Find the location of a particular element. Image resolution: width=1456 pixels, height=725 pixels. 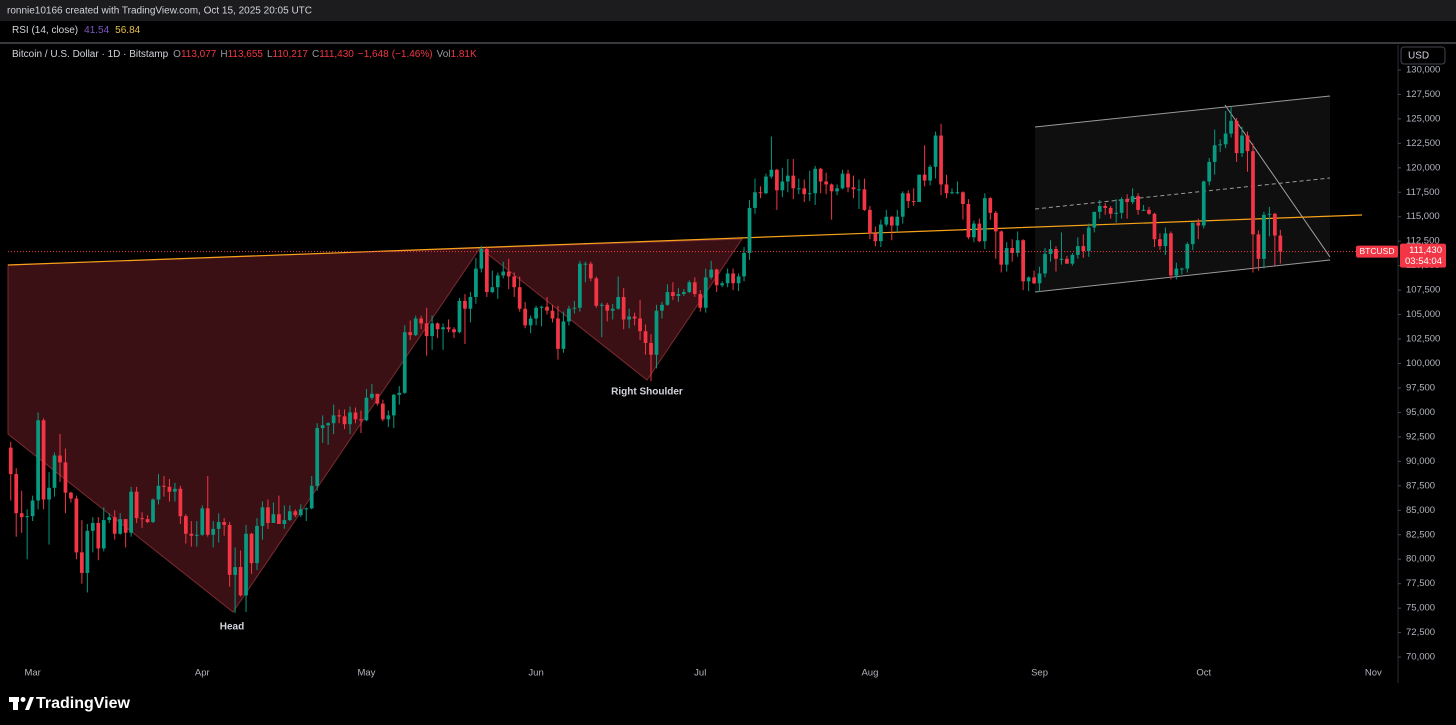

indicator-row: RSI (14, close) 41.54 56.84 is located at coordinates (76, 30).